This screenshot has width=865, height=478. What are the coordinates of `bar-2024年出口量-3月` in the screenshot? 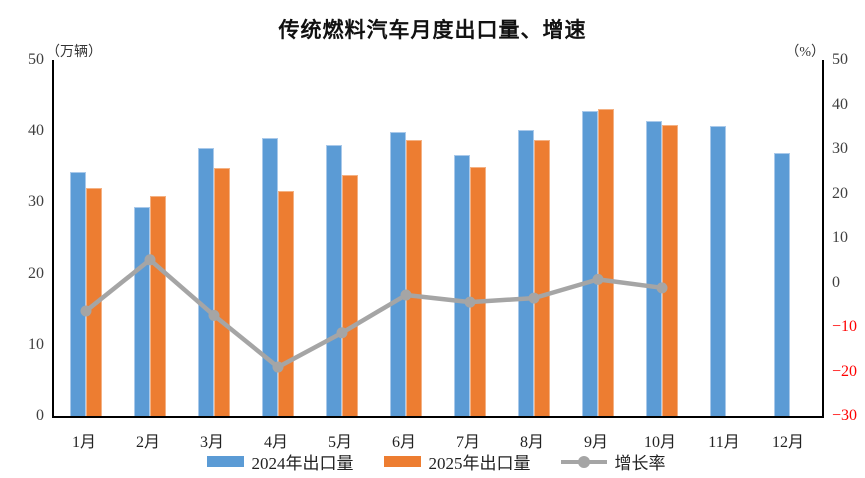 It's located at (206, 282).